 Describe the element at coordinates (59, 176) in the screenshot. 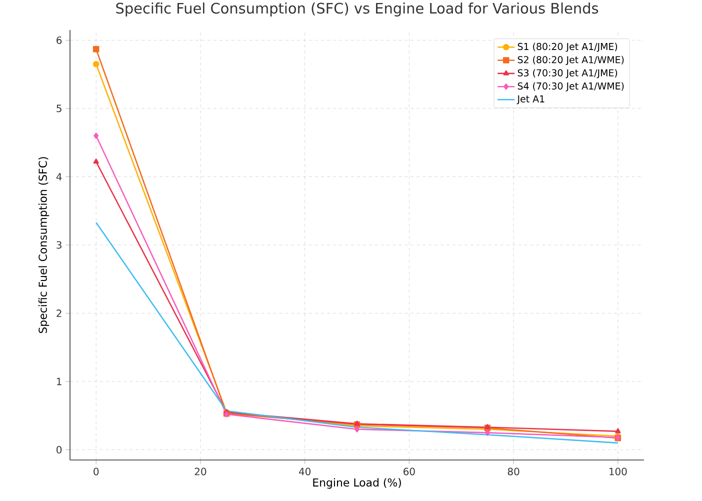

I see `y-tick-label: 4` at that location.